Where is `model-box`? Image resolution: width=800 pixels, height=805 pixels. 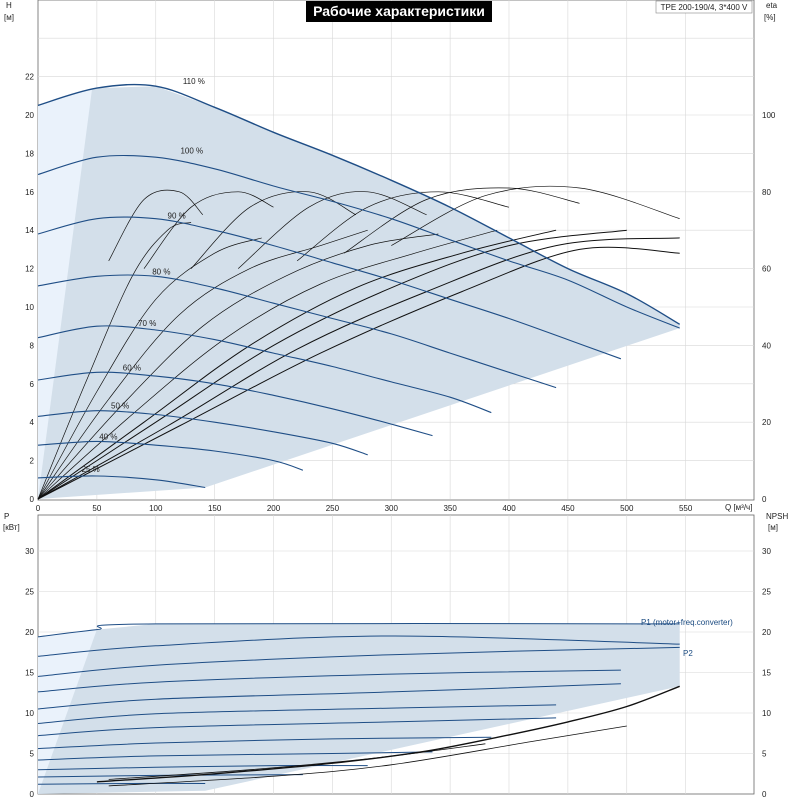 model-box is located at coordinates (704, 7).